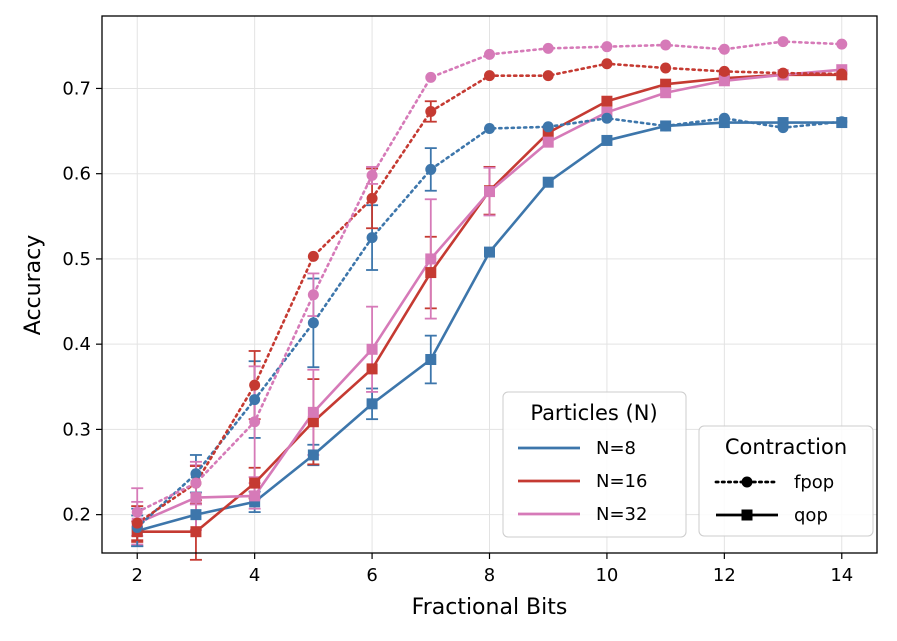 The image size is (897, 641). I want to click on particles-legend-title: Particles (N), so click(593, 413).